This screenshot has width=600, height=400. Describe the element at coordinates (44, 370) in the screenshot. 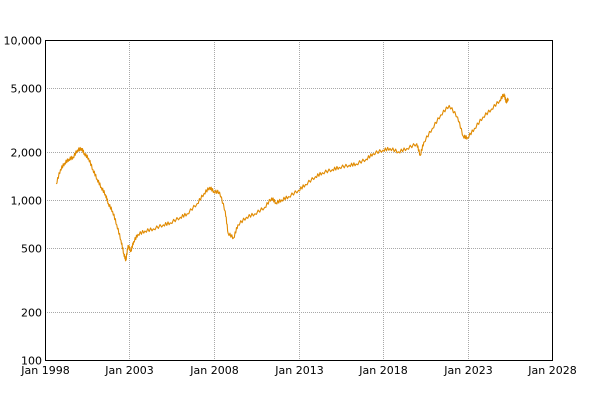

I see `x-tick-label: Jan 1998` at that location.